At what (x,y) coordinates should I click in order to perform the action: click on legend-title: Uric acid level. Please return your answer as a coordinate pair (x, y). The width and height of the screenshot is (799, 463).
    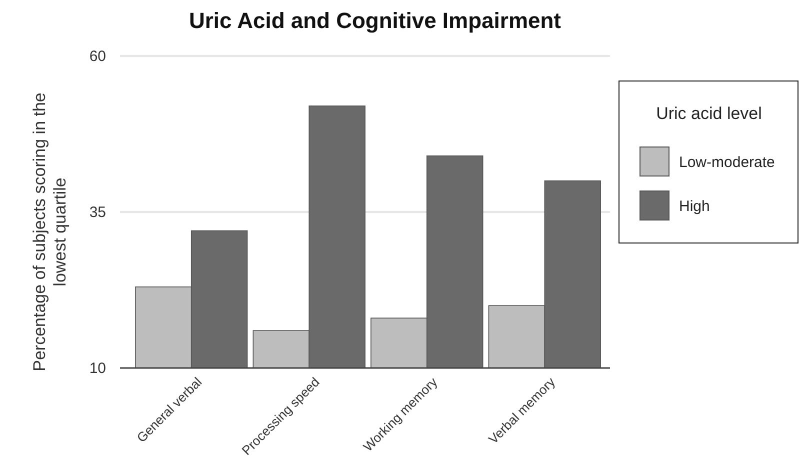
    Looking at the image, I should click on (709, 113).